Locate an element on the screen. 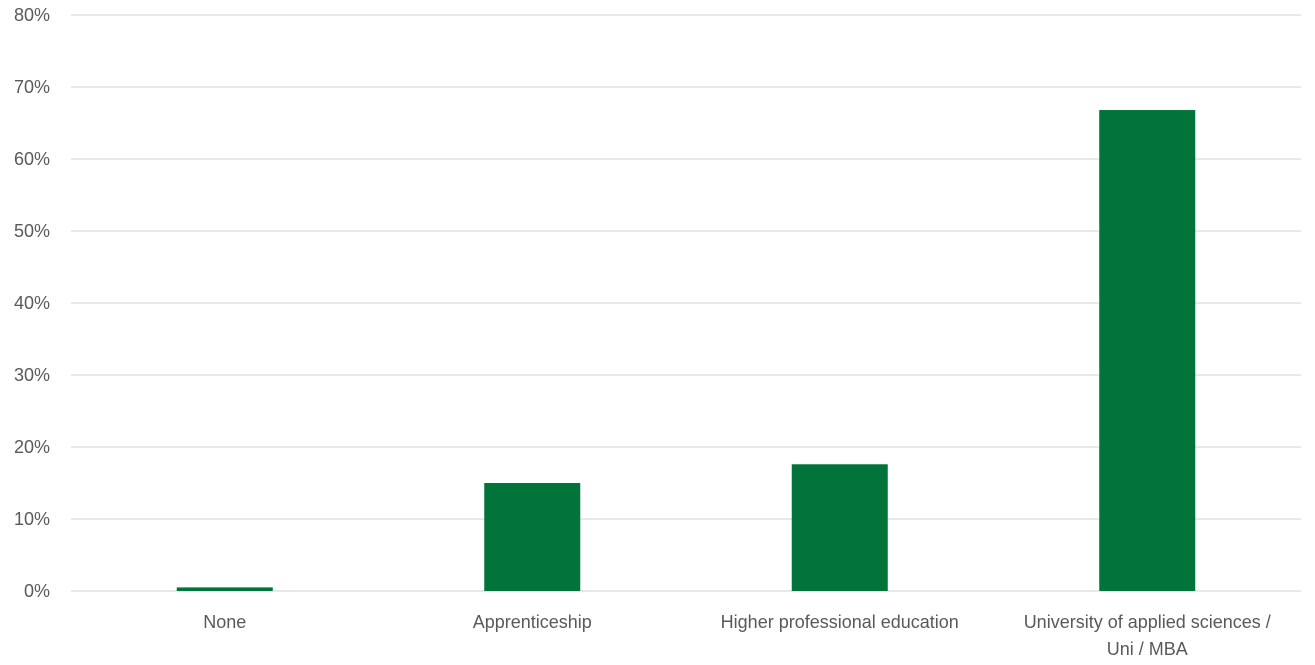 The image size is (1315, 665). y-tick-label: 10% is located at coordinates (32, 519).